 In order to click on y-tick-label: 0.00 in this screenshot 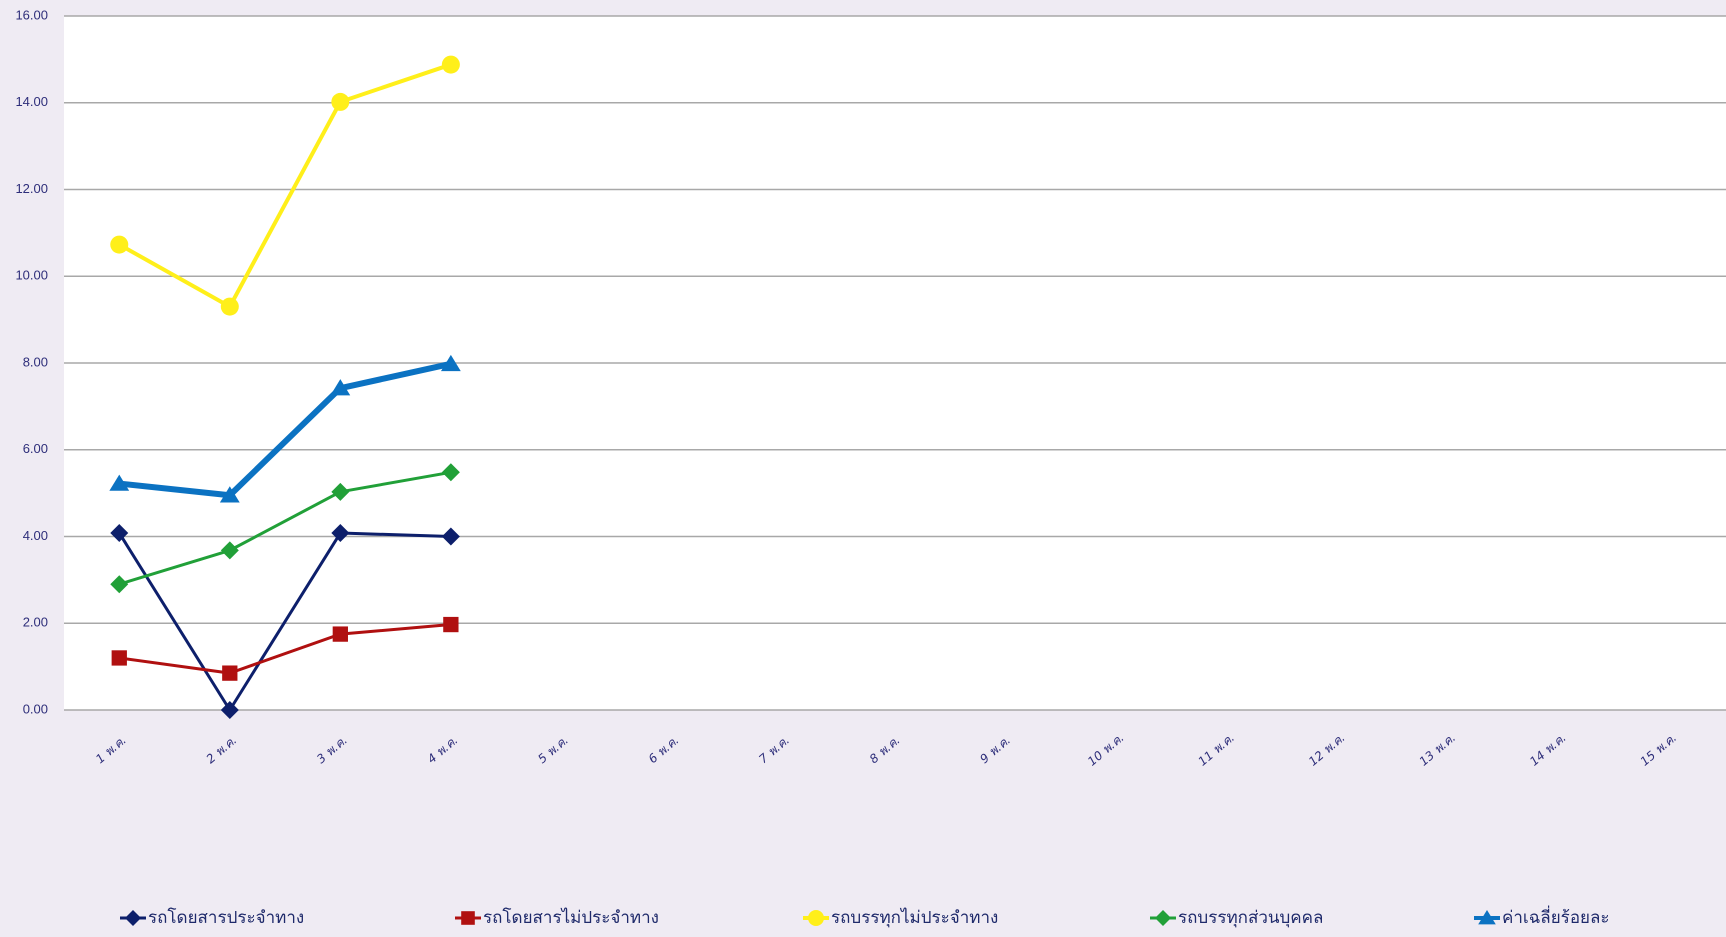, I will do `click(35, 708)`.